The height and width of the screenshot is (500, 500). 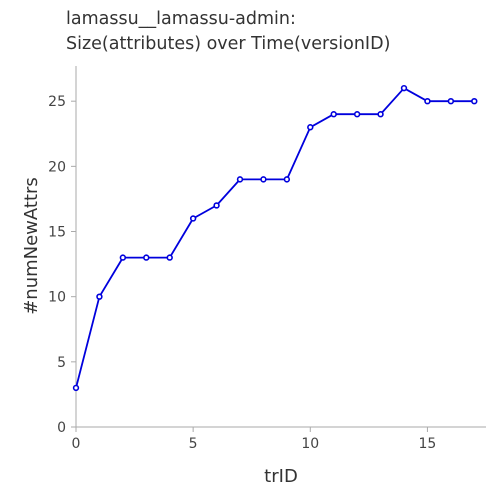 What do you see at coordinates (61, 428) in the screenshot?
I see `y-tick-label: 0` at bounding box center [61, 428].